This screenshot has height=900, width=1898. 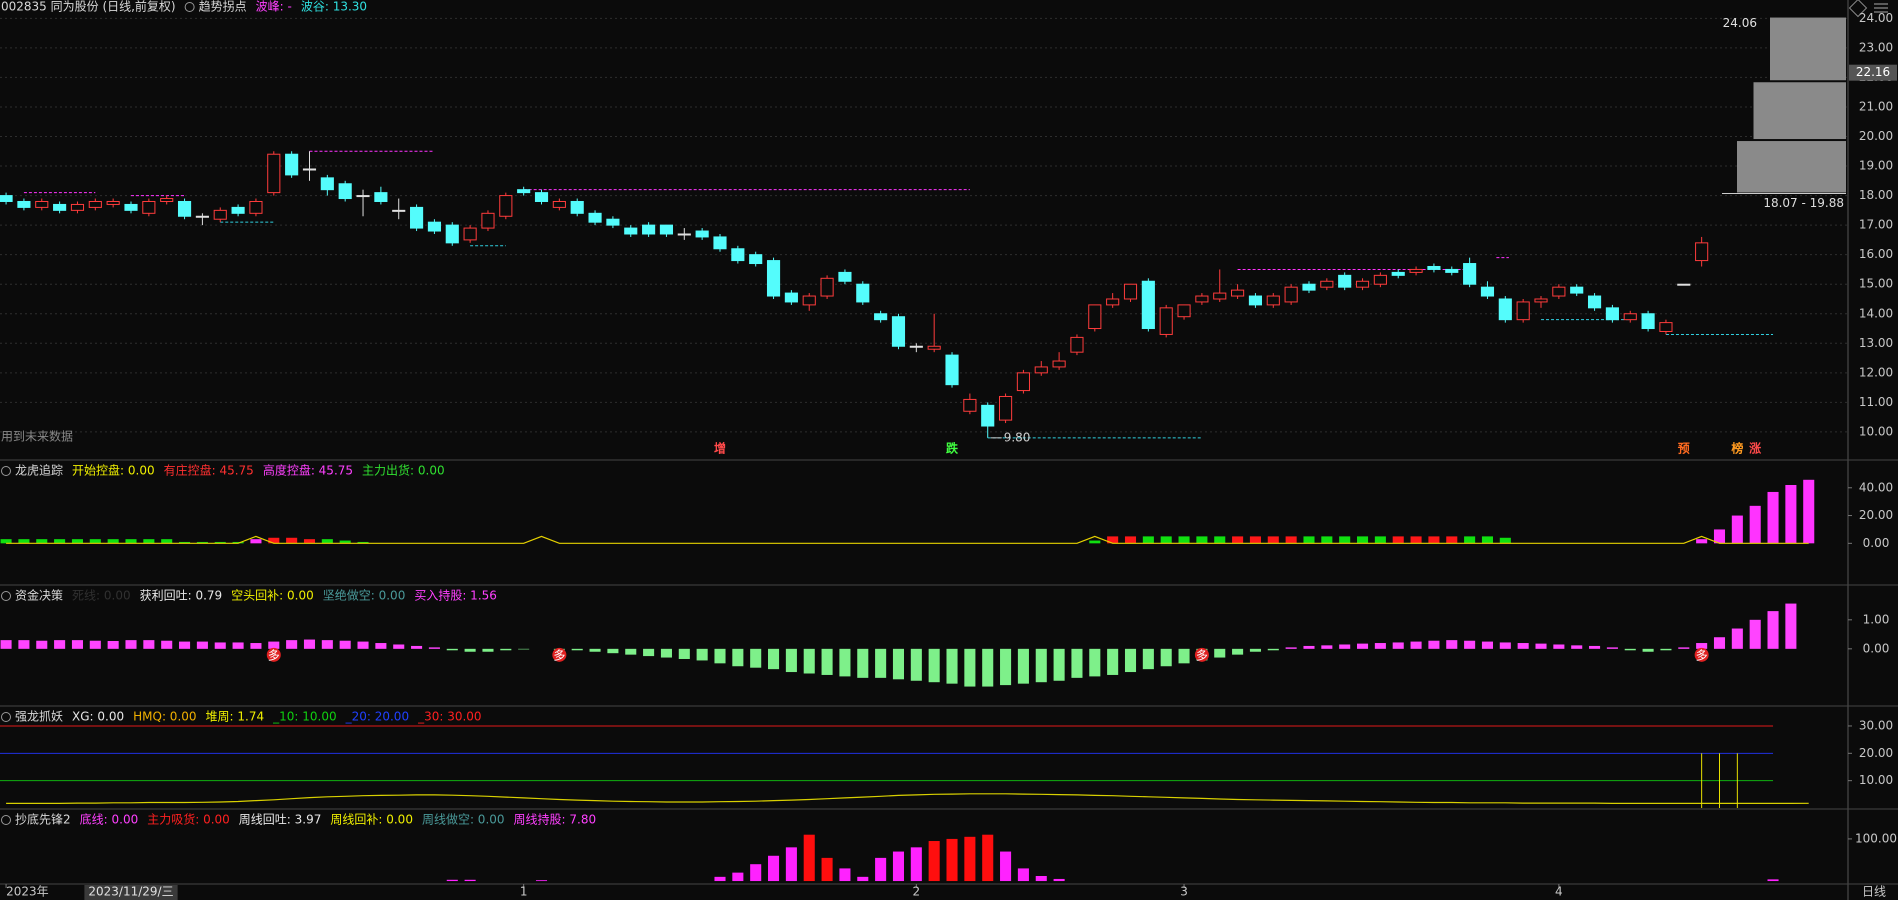 What do you see at coordinates (1876, 106) in the screenshot?
I see `y-tick-label: 21.00` at bounding box center [1876, 106].